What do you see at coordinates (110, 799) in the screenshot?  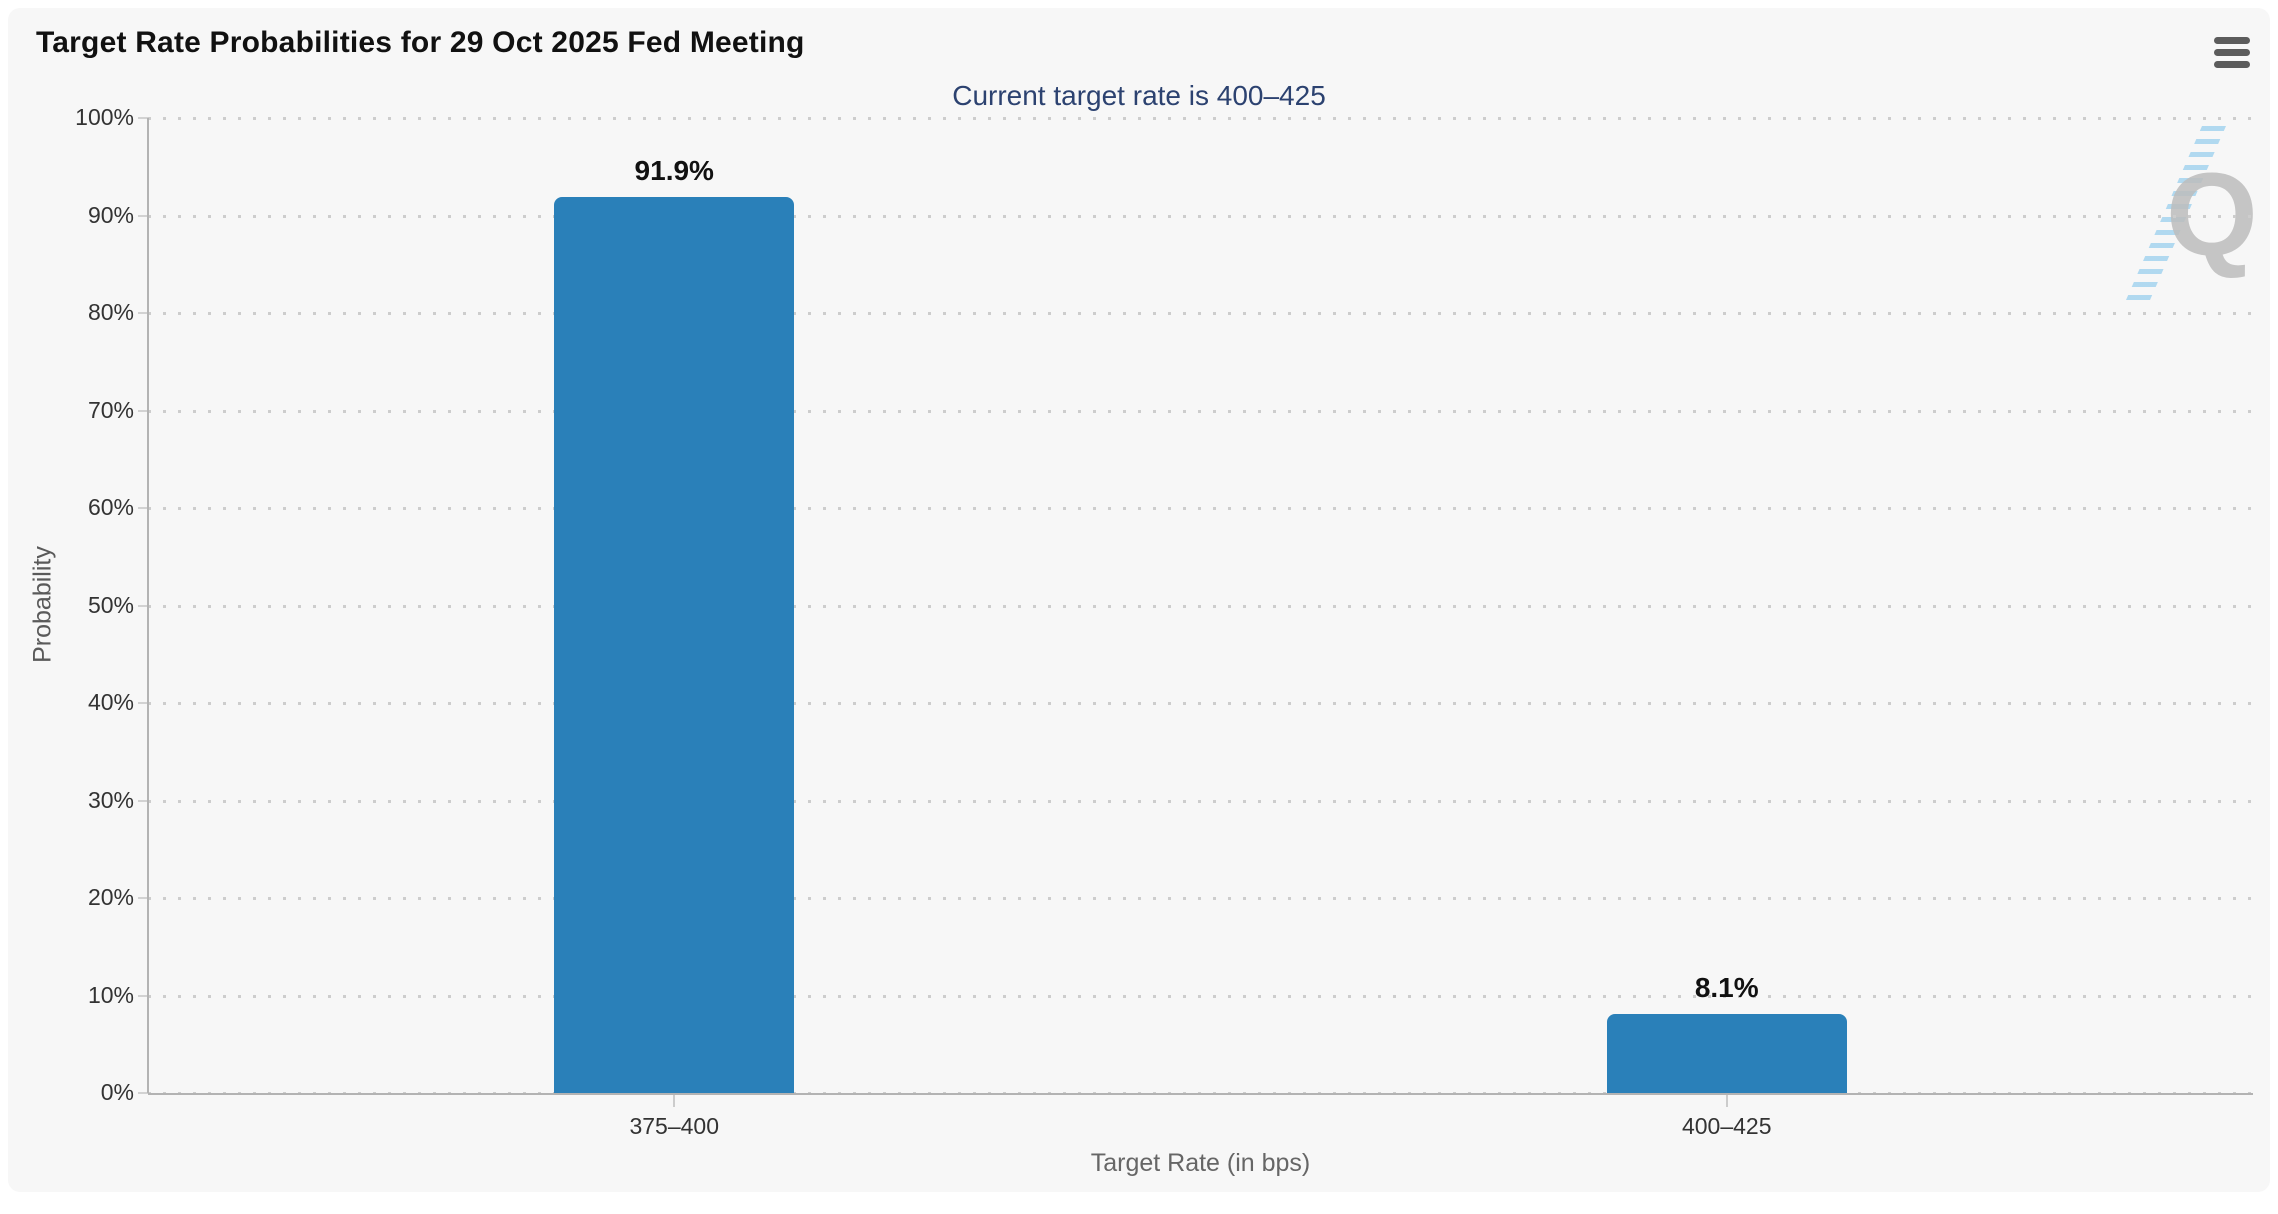 I see `y-axis-tick-label: 30%` at bounding box center [110, 799].